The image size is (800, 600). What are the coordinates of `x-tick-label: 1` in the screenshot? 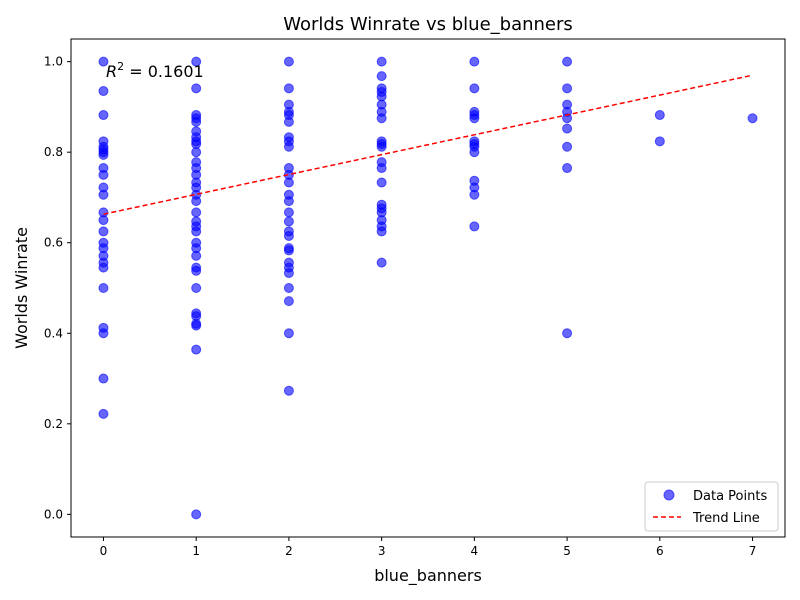 It's located at (196, 551).